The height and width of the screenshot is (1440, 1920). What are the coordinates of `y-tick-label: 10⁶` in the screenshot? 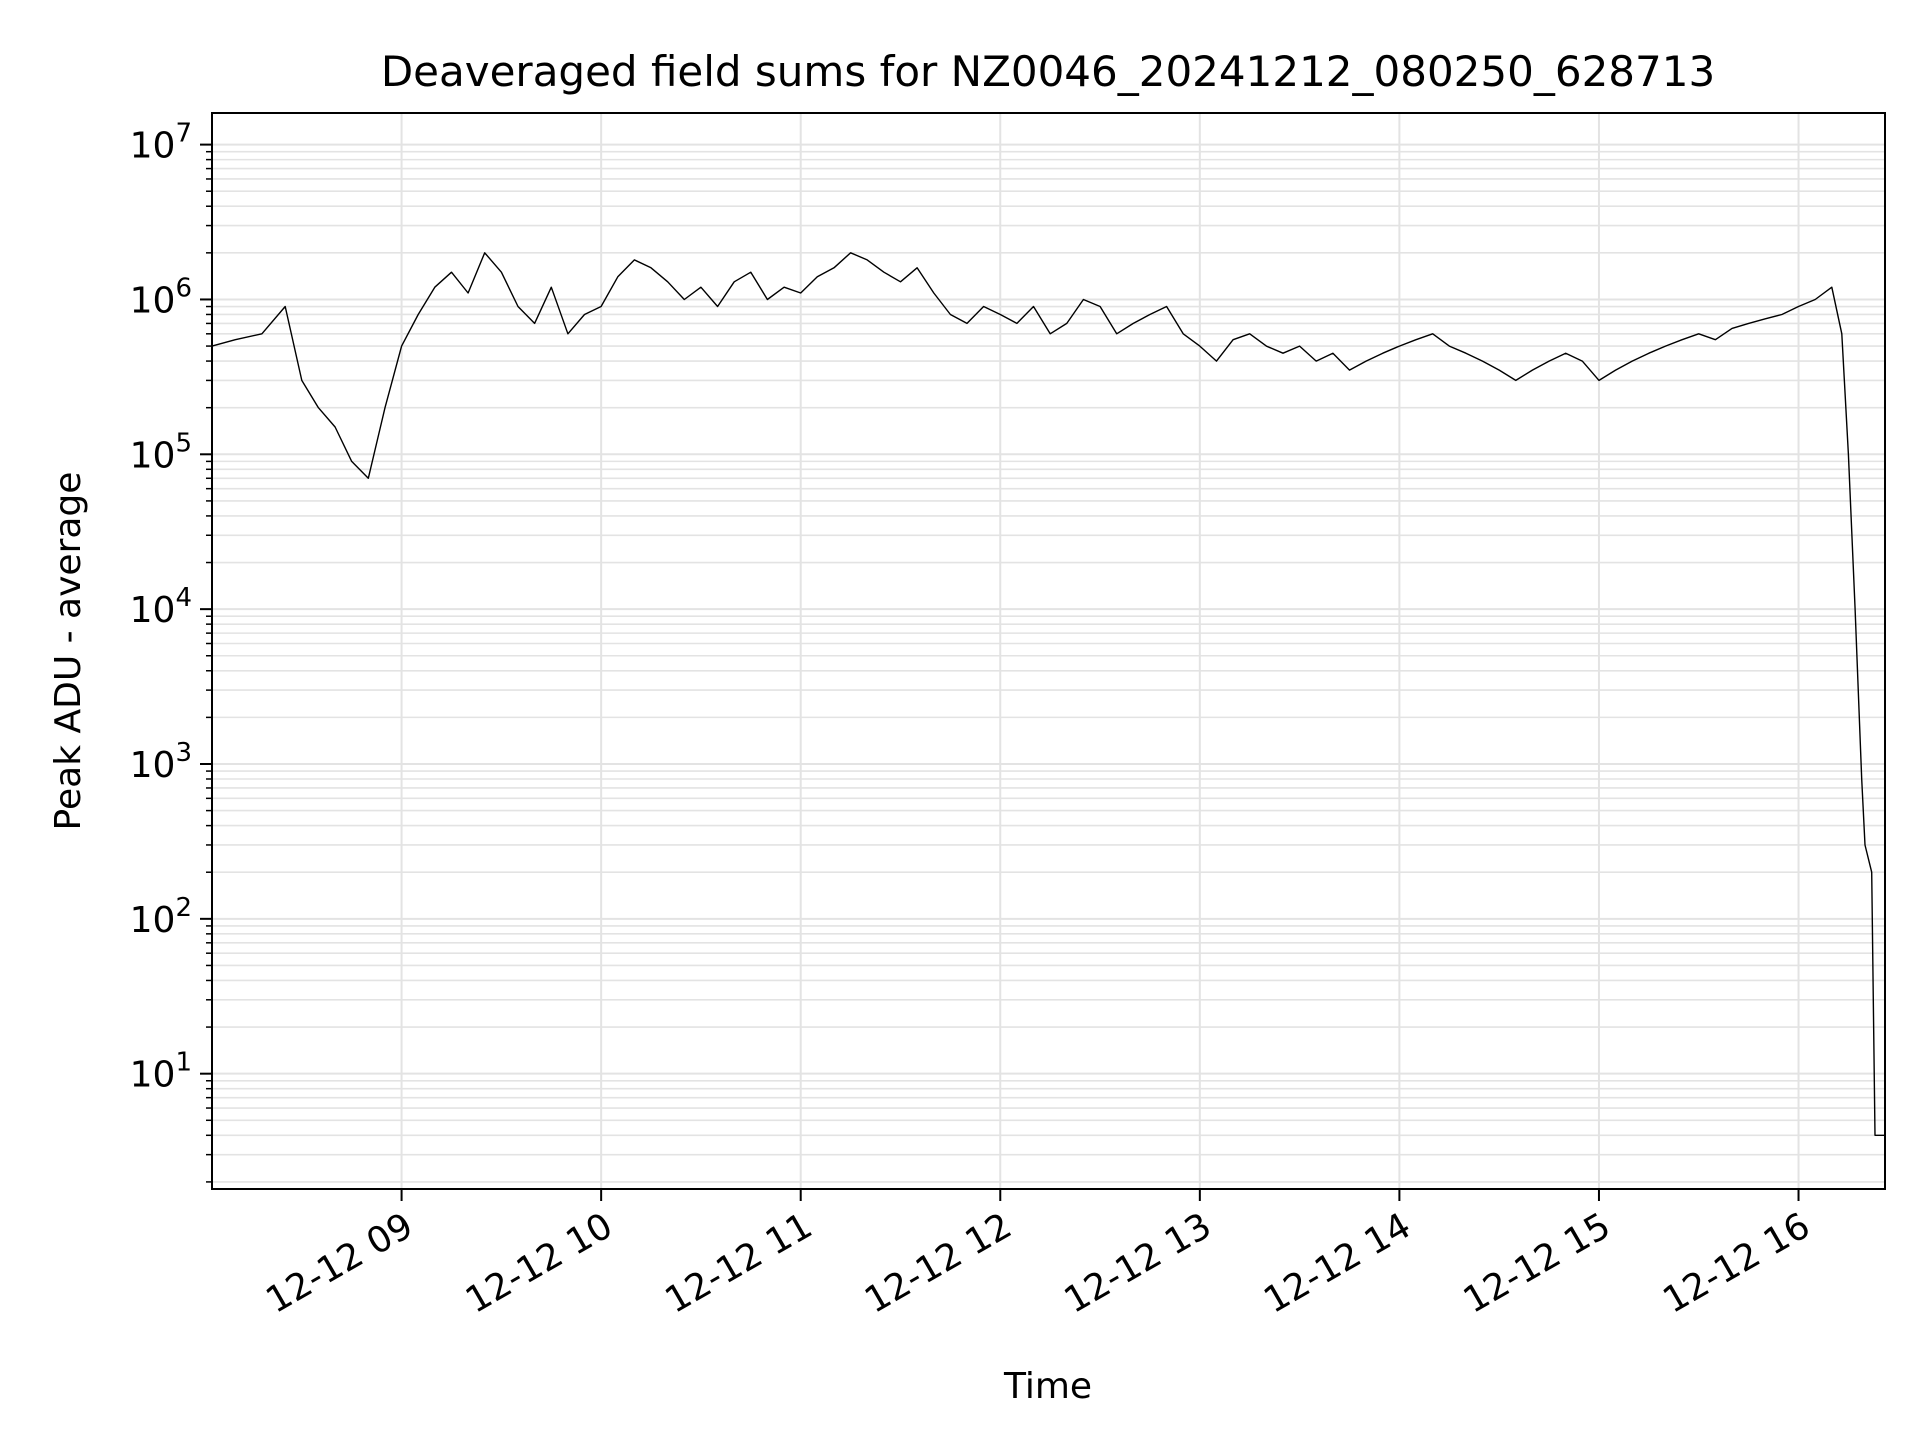 It's located at (161, 297).